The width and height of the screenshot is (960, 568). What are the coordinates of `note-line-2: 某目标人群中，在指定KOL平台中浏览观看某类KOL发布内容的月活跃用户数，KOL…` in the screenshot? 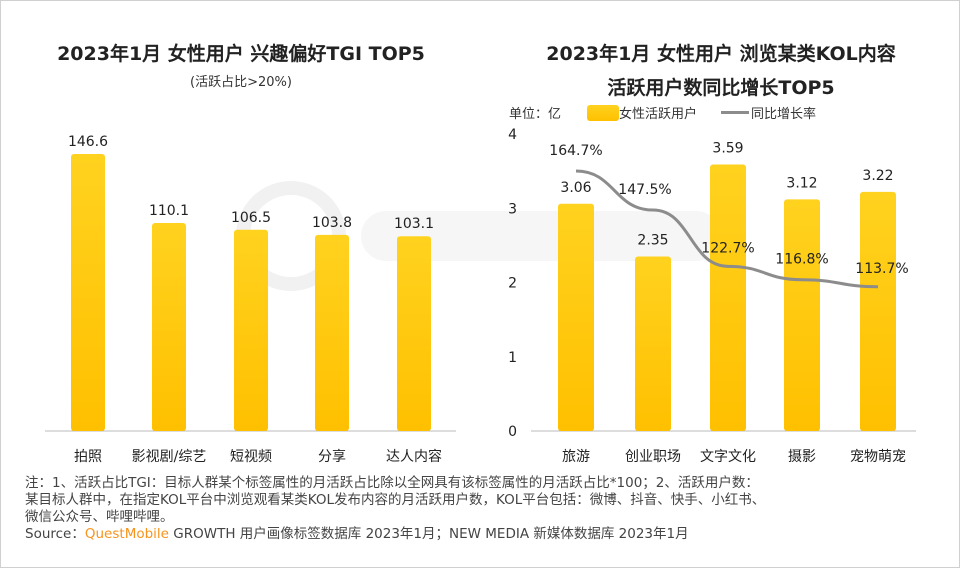 It's located at (395, 500).